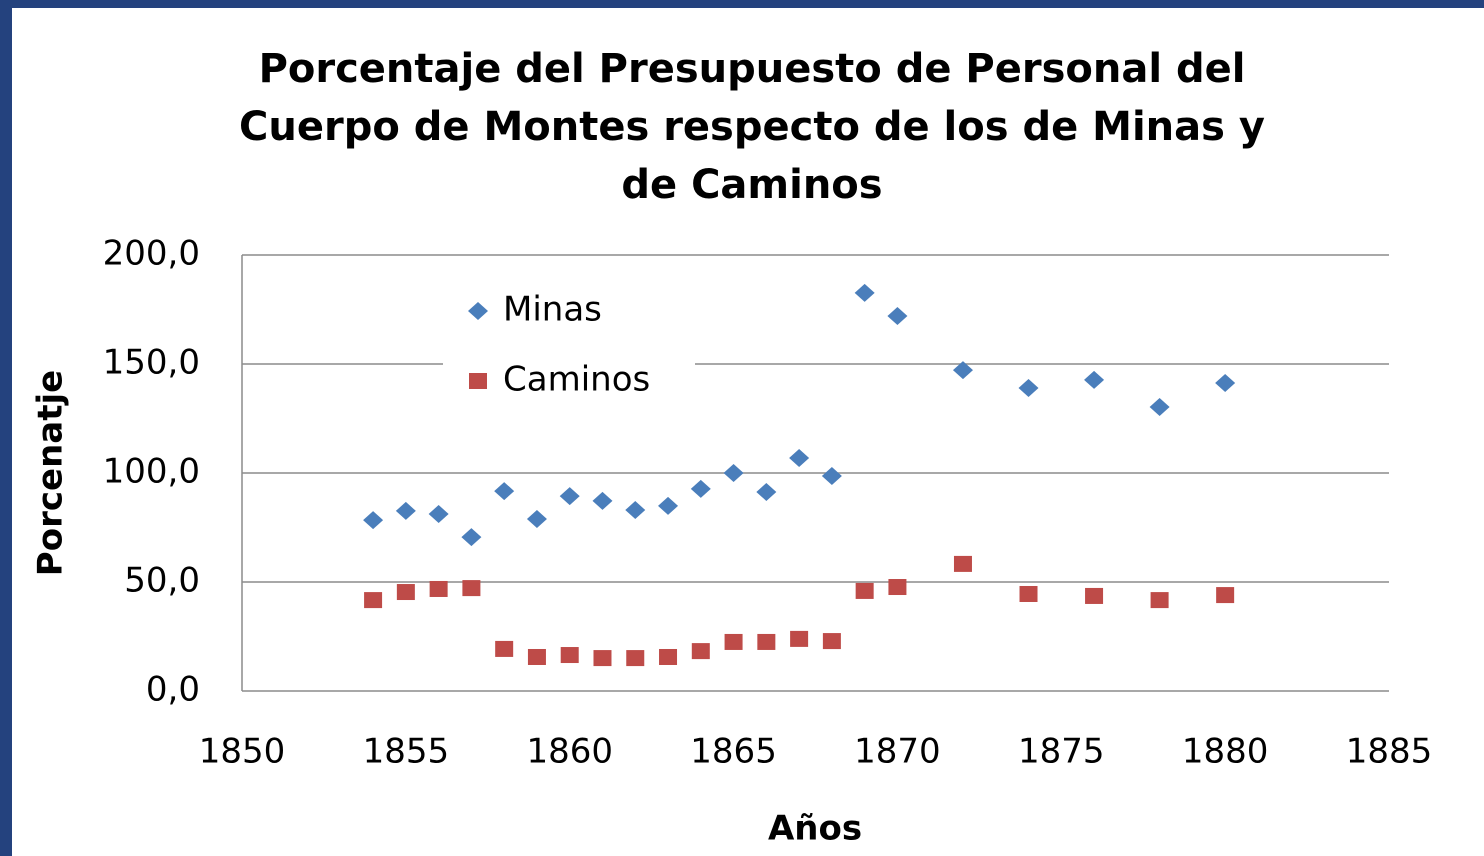  Describe the element at coordinates (406, 752) in the screenshot. I see `x-tick-label: 1855` at that location.